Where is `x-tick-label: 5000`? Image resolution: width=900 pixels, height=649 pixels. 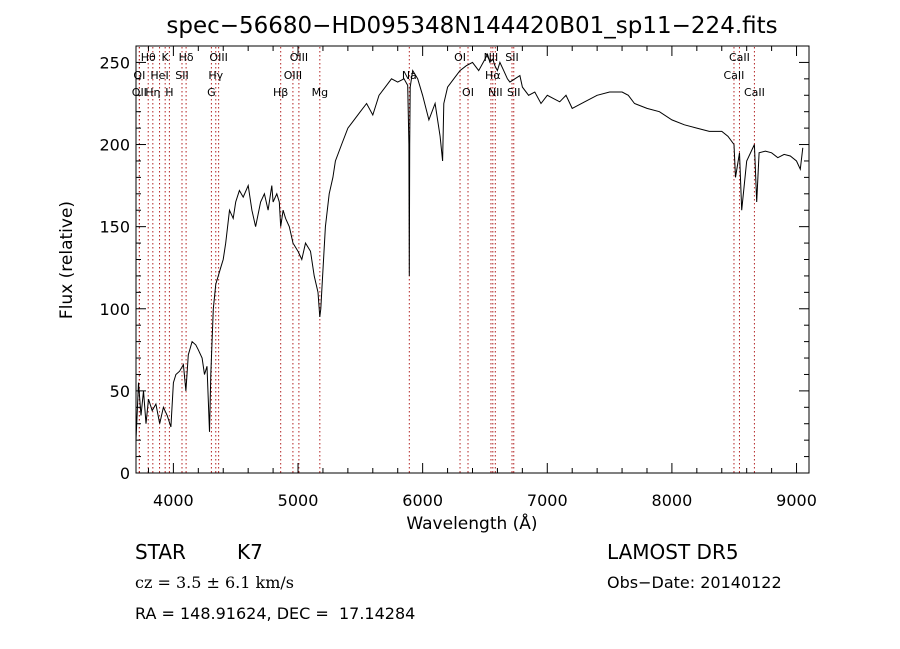 x-tick-label: 5000 is located at coordinates (298, 500).